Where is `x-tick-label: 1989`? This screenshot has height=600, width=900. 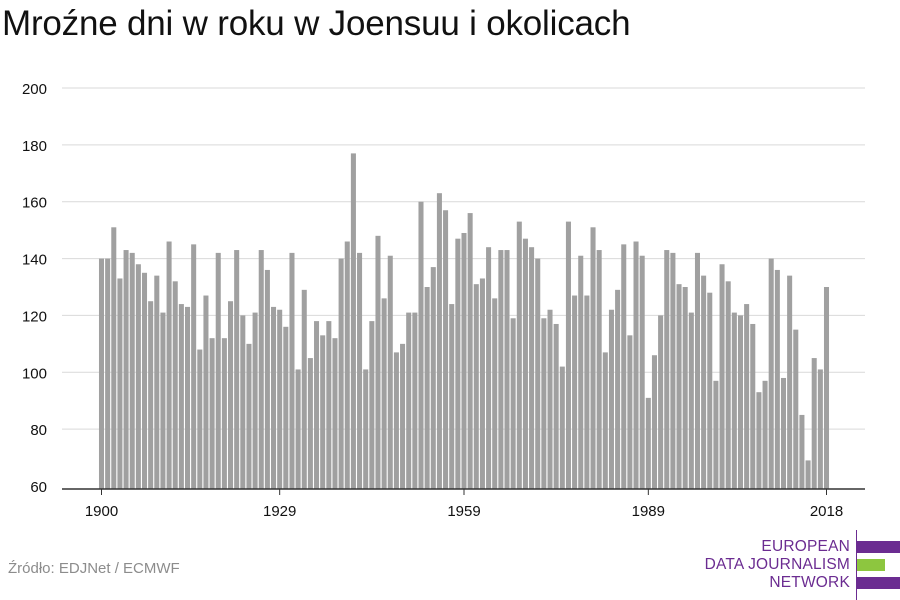 x-tick-label: 1989 is located at coordinates (648, 511).